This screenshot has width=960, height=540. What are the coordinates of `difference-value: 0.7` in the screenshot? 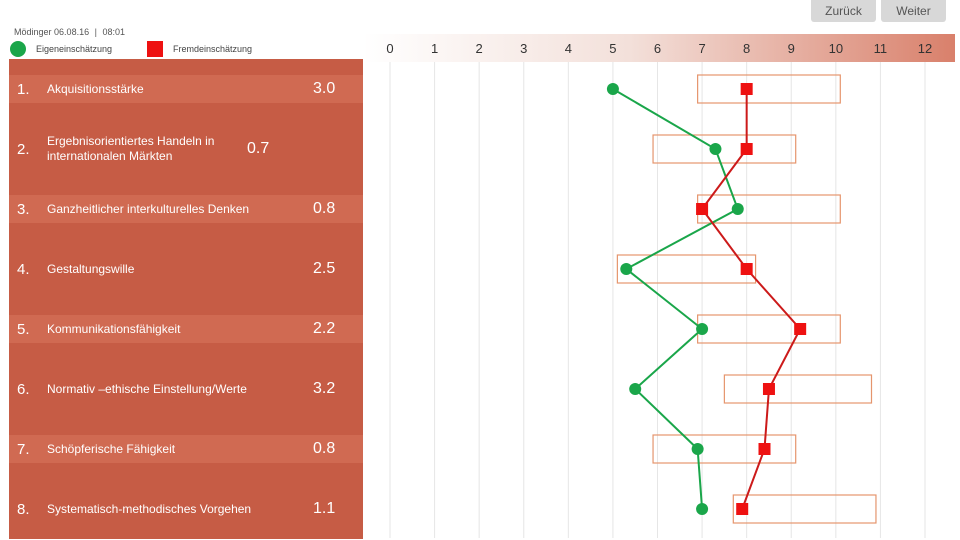 It's located at (258, 148).